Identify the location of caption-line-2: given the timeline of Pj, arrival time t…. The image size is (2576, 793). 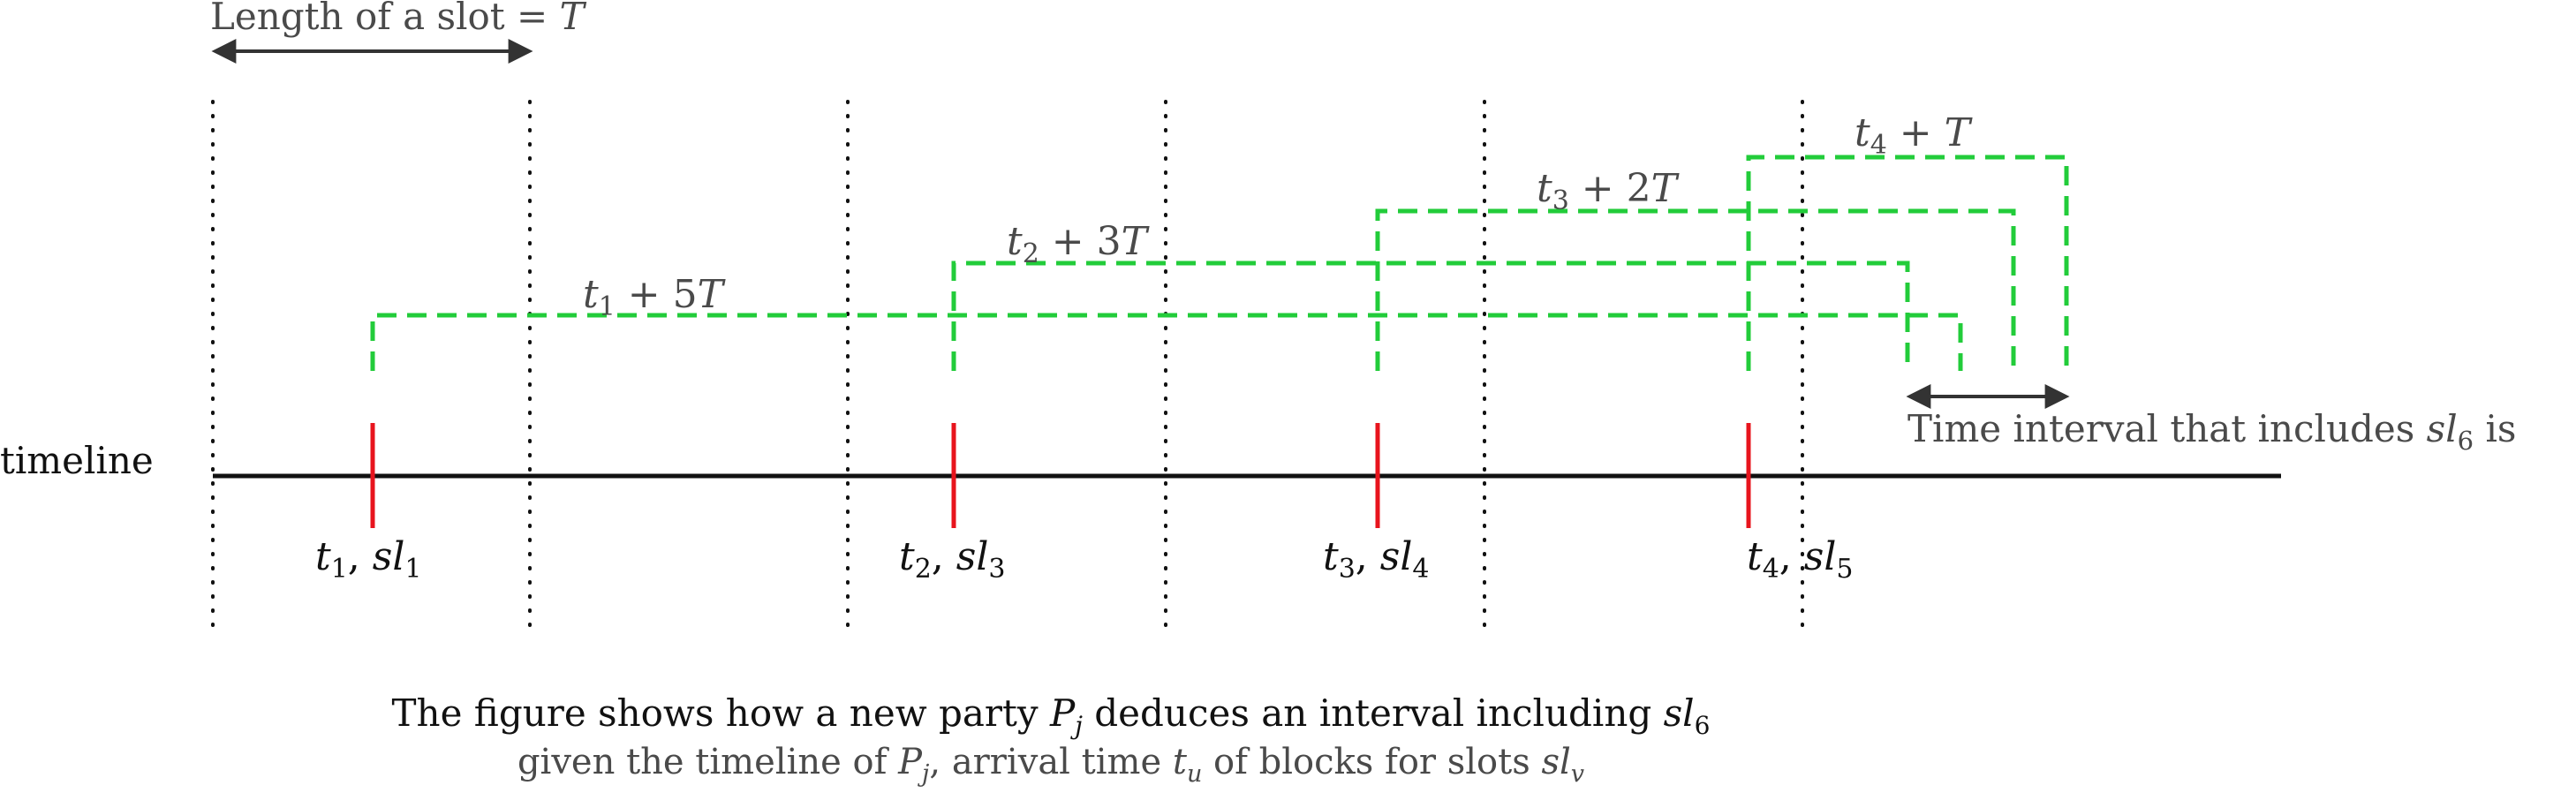
(1050, 765).